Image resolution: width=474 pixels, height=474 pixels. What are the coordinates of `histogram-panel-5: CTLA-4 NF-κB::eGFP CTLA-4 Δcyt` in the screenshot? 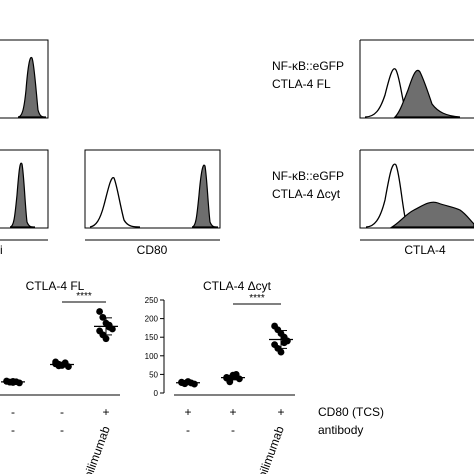 It's located at (373, 203).